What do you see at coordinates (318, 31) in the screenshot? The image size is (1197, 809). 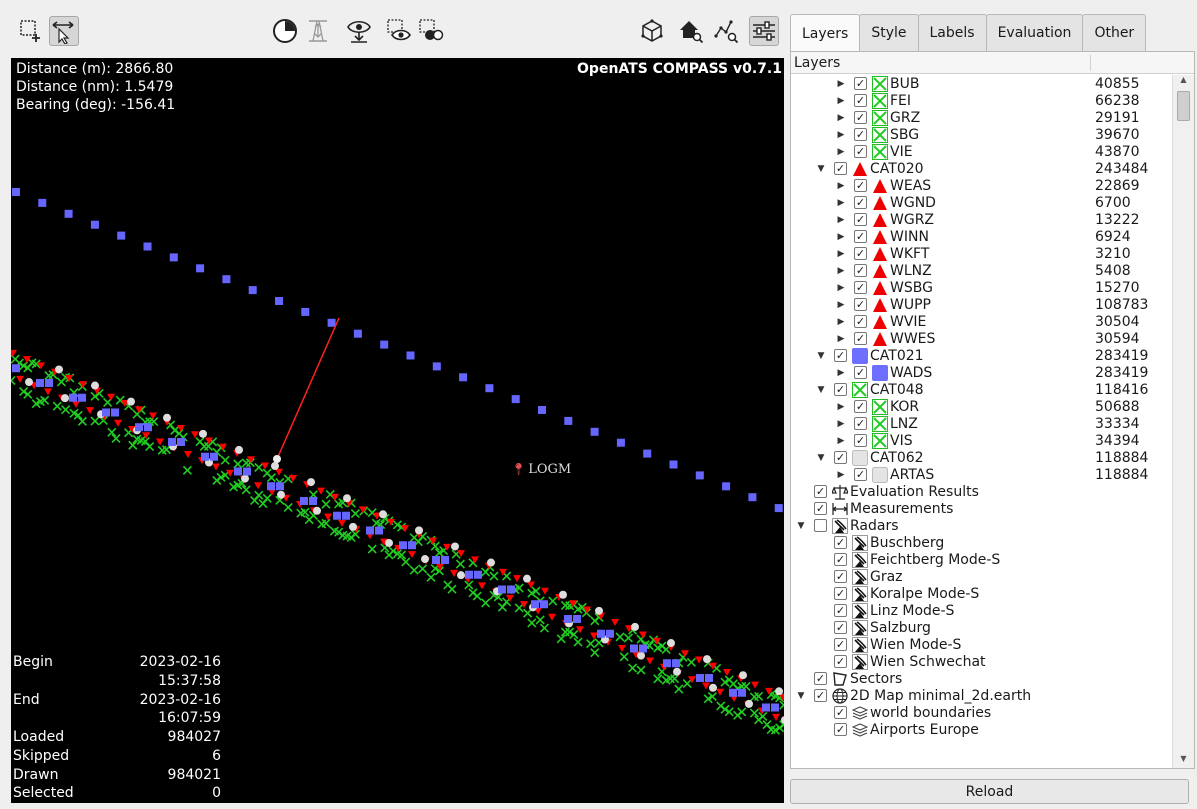 I see `altitude-filter-button` at bounding box center [318, 31].